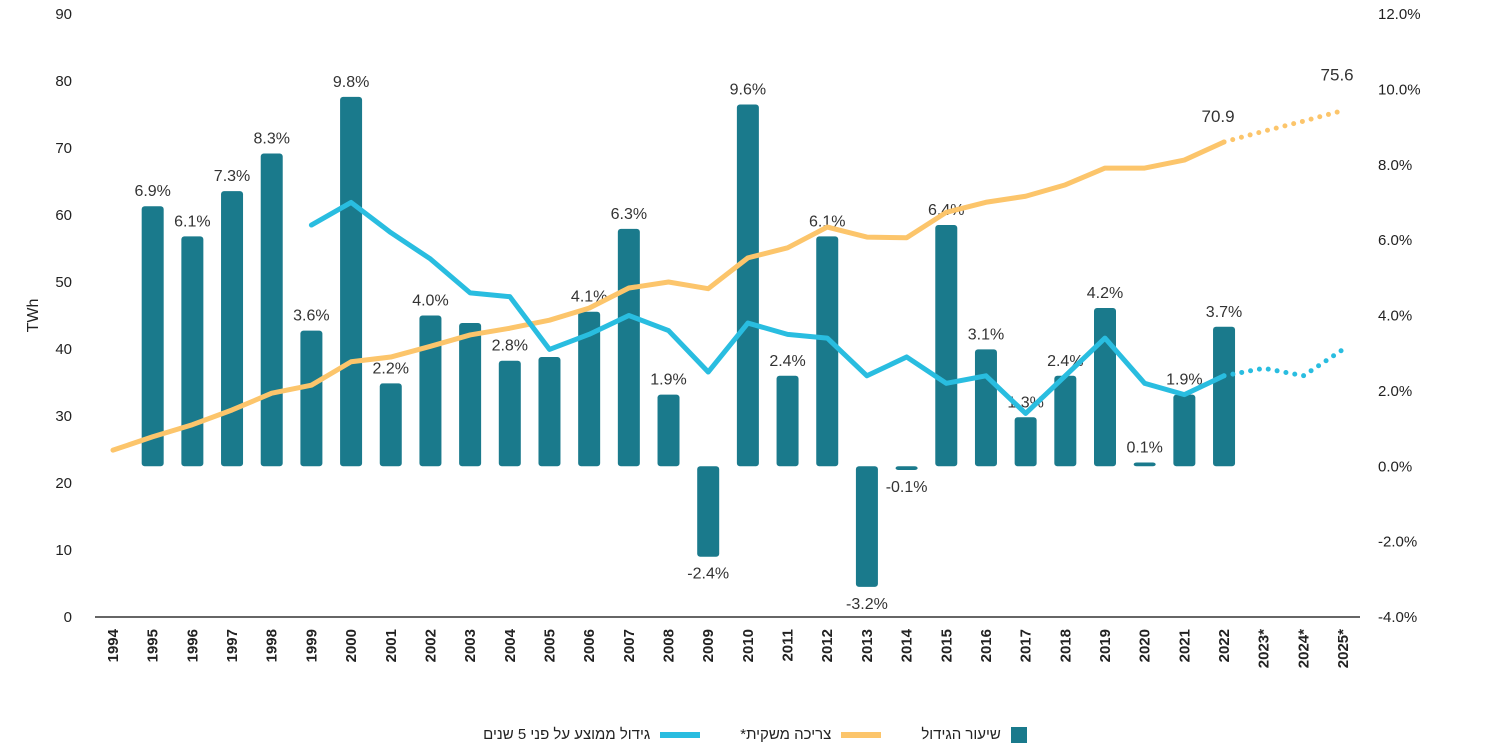  What do you see at coordinates (351, 82) in the screenshot?
I see `bar-data-label: 9.8%` at bounding box center [351, 82].